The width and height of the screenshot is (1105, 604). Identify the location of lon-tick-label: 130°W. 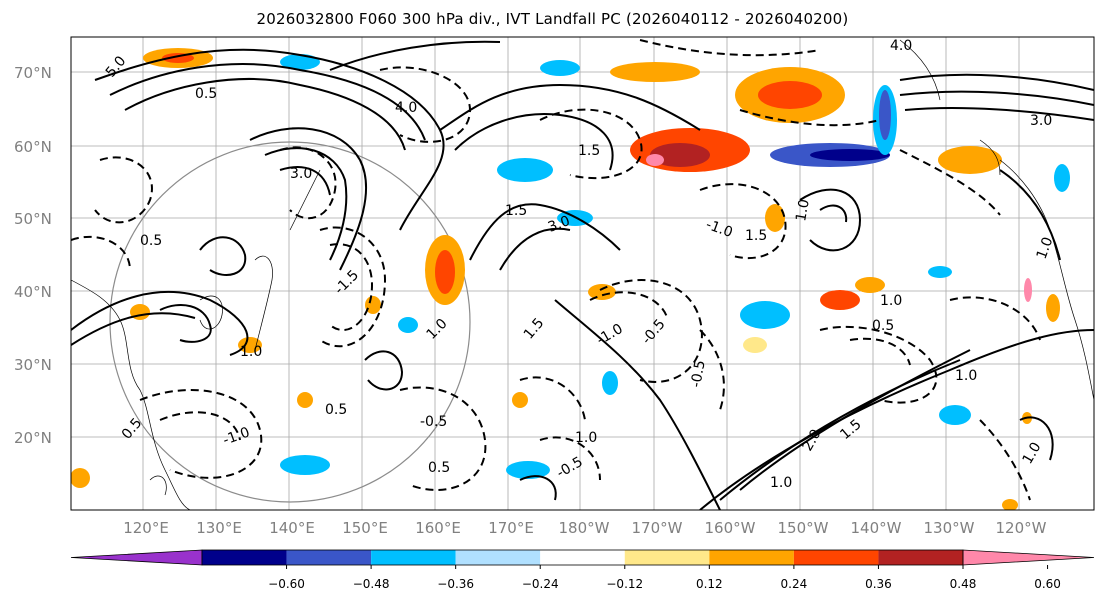
(949, 528).